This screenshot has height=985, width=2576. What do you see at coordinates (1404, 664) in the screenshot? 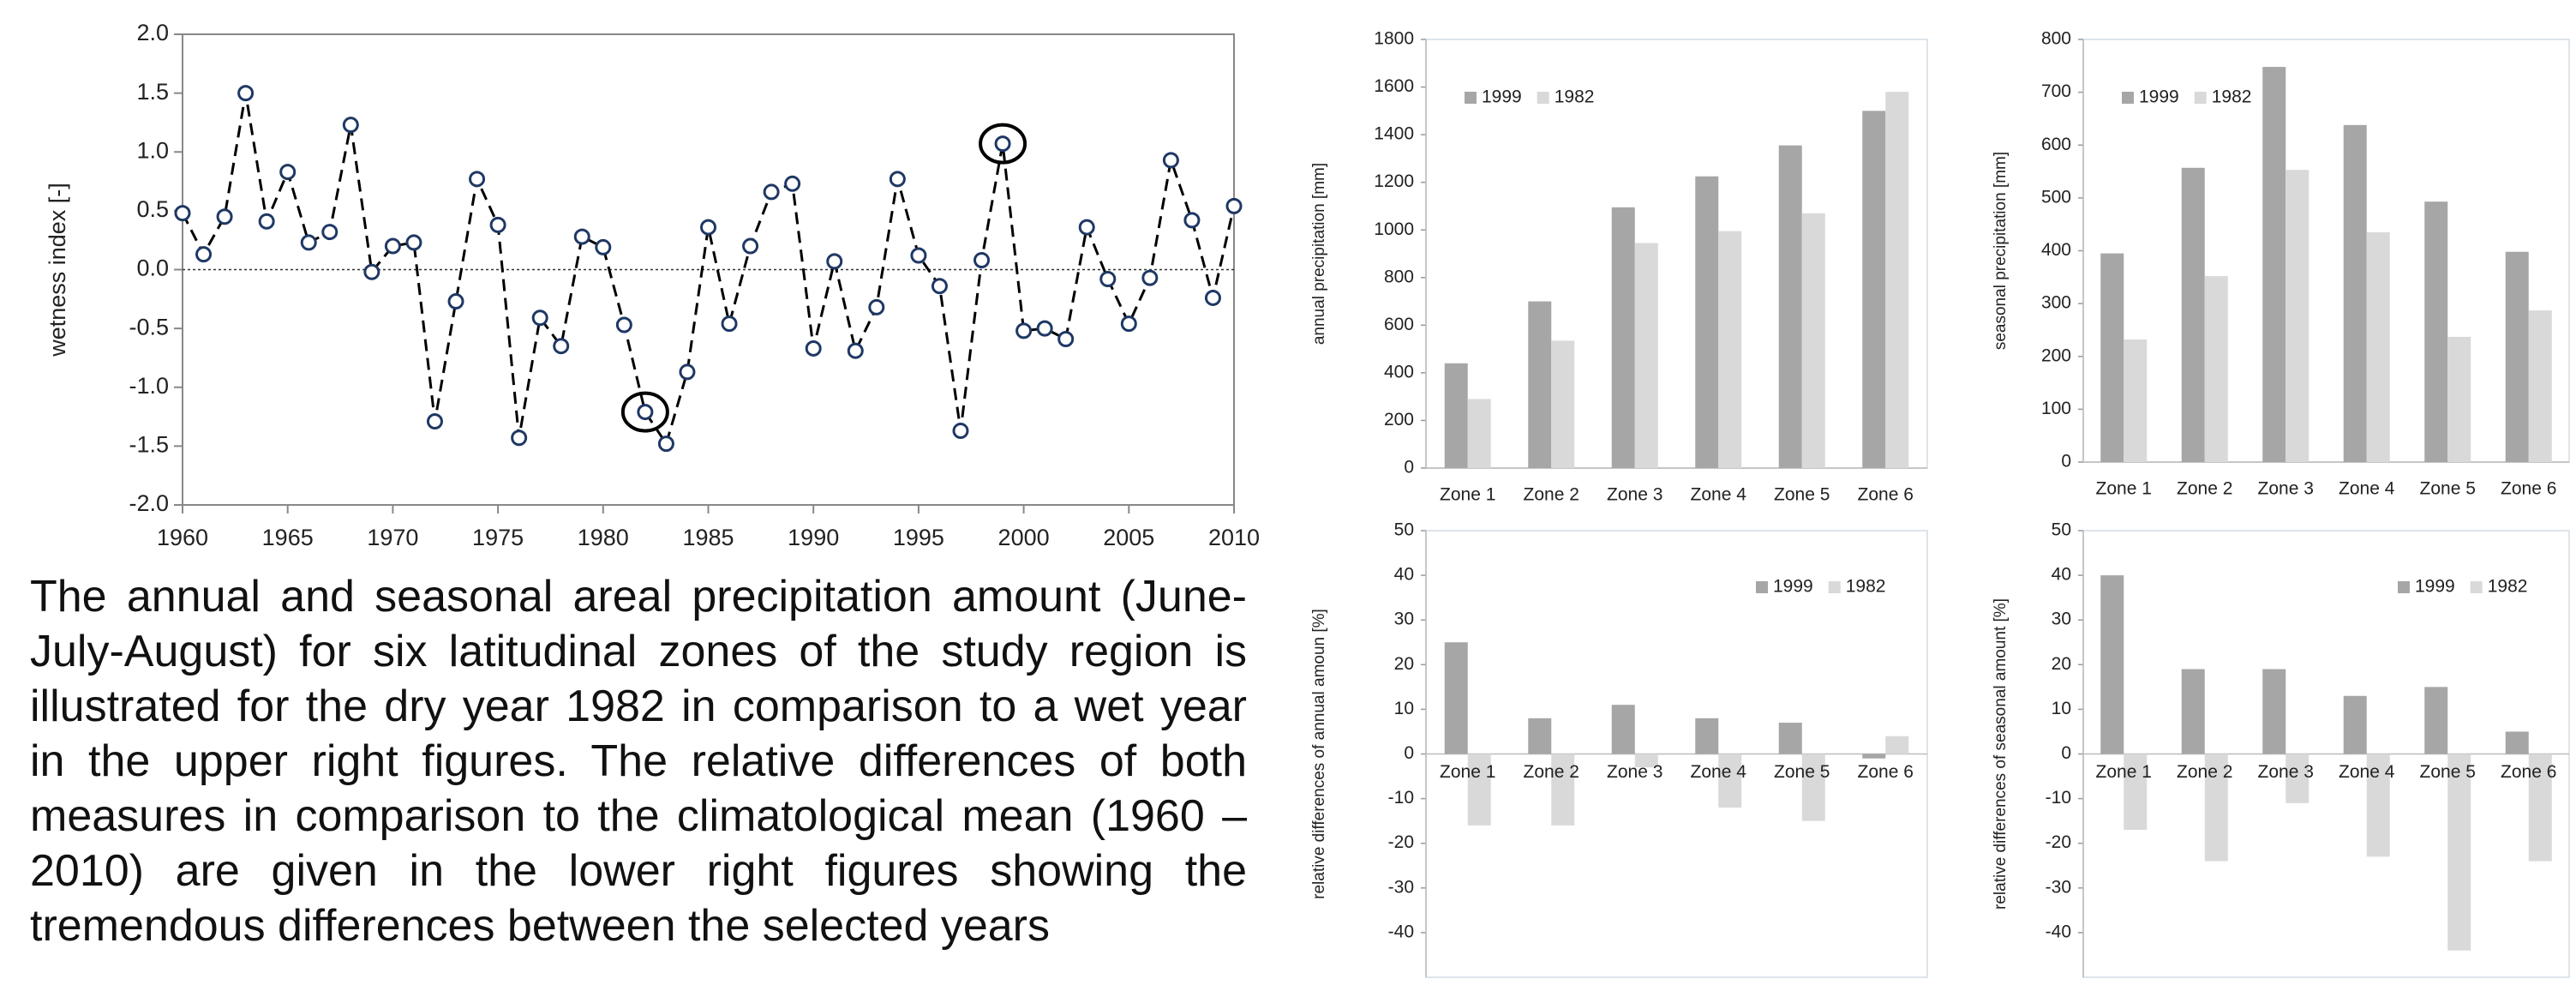
I see `y-tick-label: 20` at bounding box center [1404, 664].